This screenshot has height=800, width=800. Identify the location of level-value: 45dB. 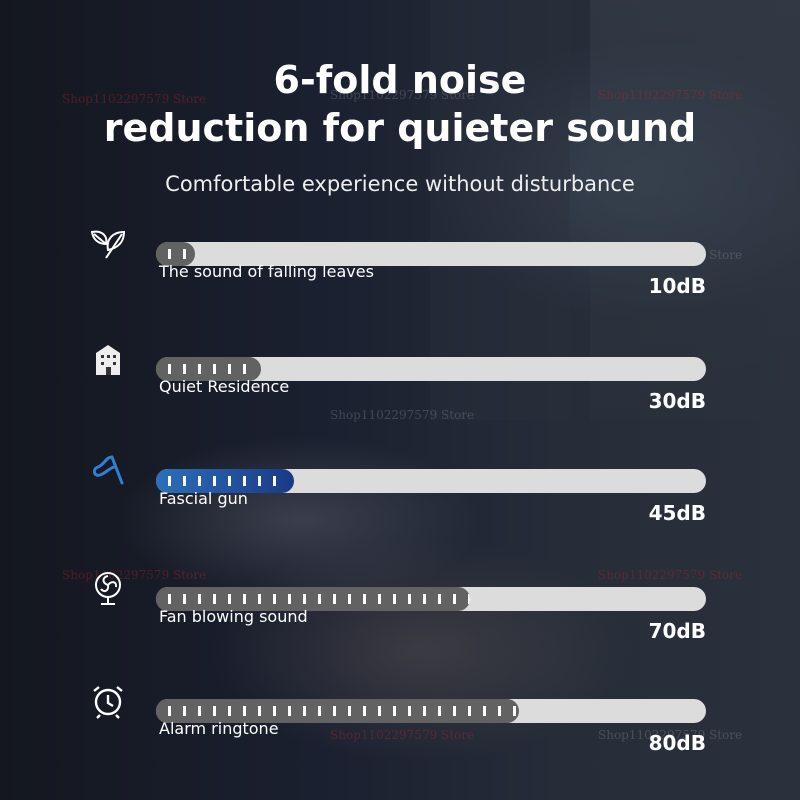
(677, 513).